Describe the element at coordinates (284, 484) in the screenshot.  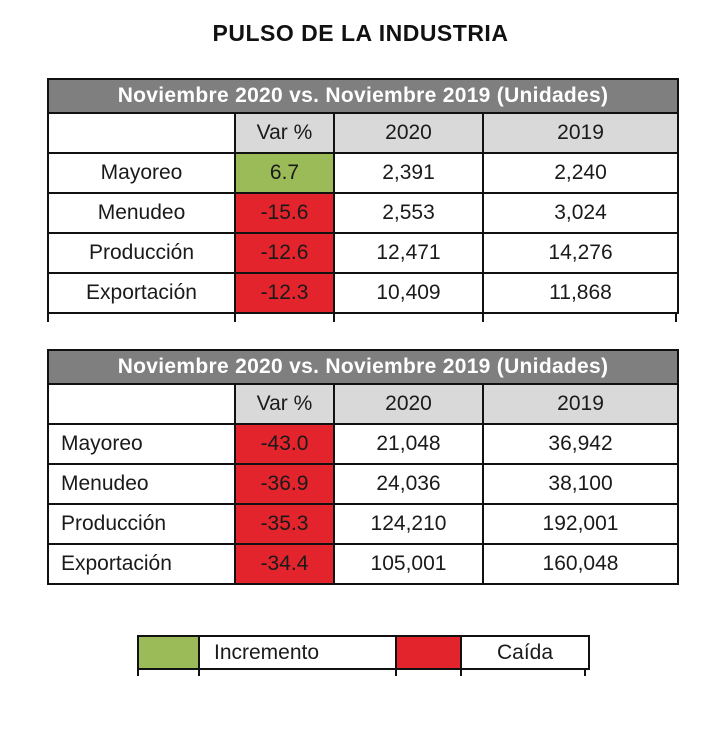
I see `var-pct-cell: -36.9` at that location.